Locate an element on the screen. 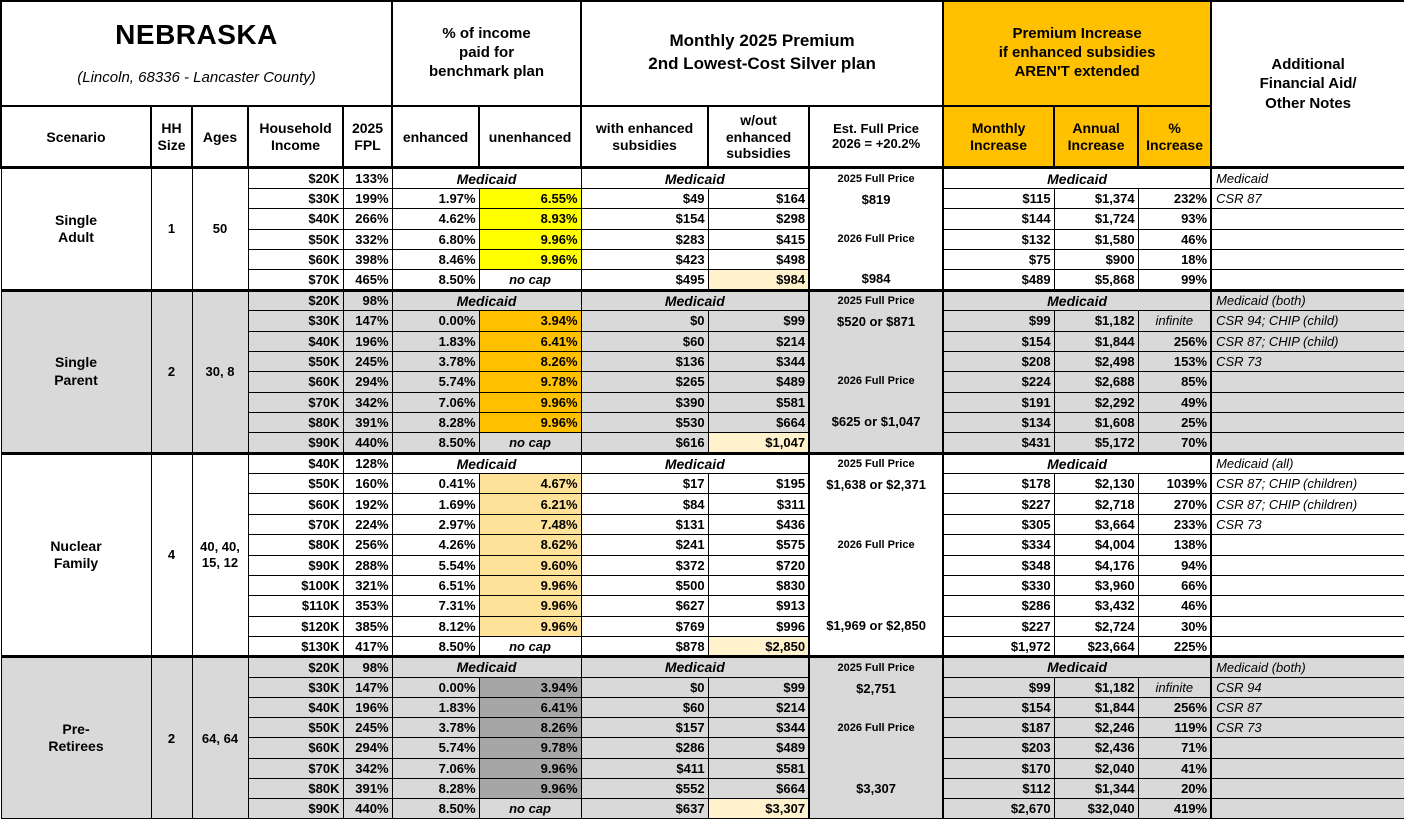 The height and width of the screenshot is (819, 1404). cell-household-income: $20K is located at coordinates (295, 300).